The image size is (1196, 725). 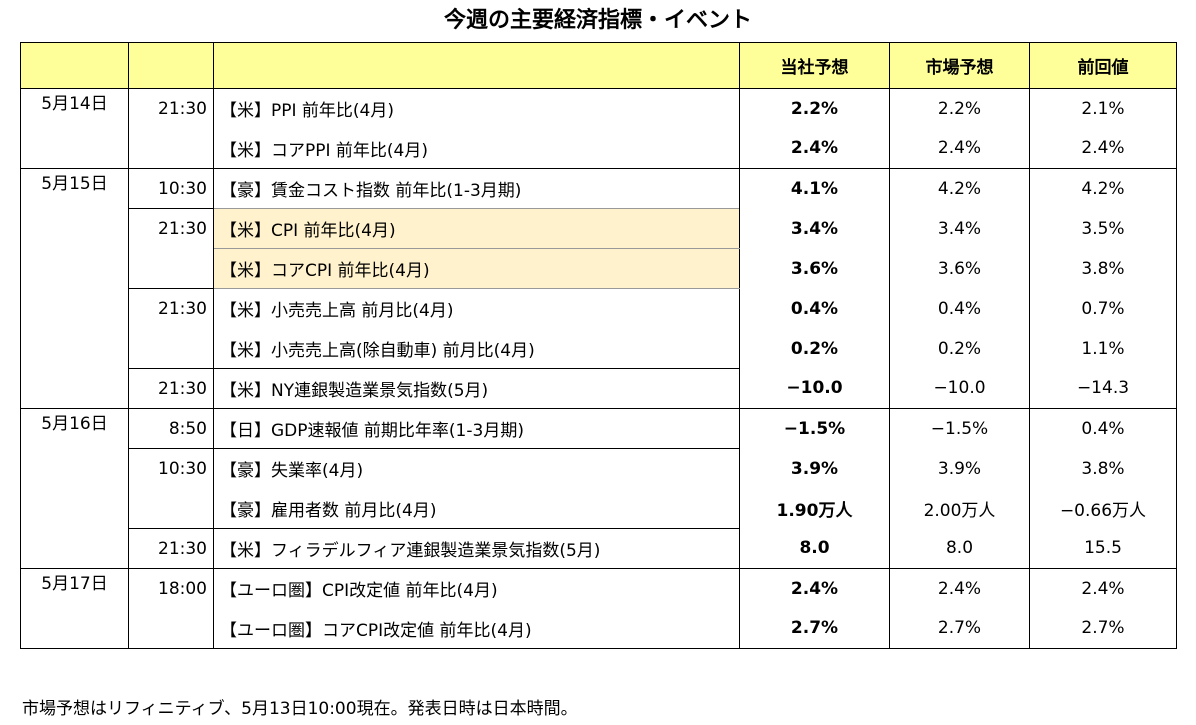 What do you see at coordinates (476, 588) in the screenshot?
I see `event-cell: 【ユーロ圏】CPI改定値 前年比(4月)` at bounding box center [476, 588].